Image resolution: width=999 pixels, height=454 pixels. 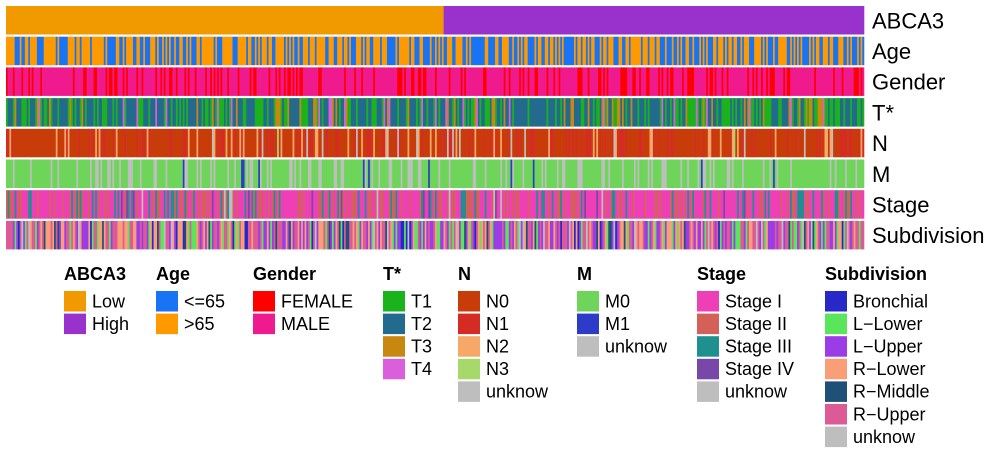 I want to click on legend-label-n-n3: N3, so click(x=497, y=369).